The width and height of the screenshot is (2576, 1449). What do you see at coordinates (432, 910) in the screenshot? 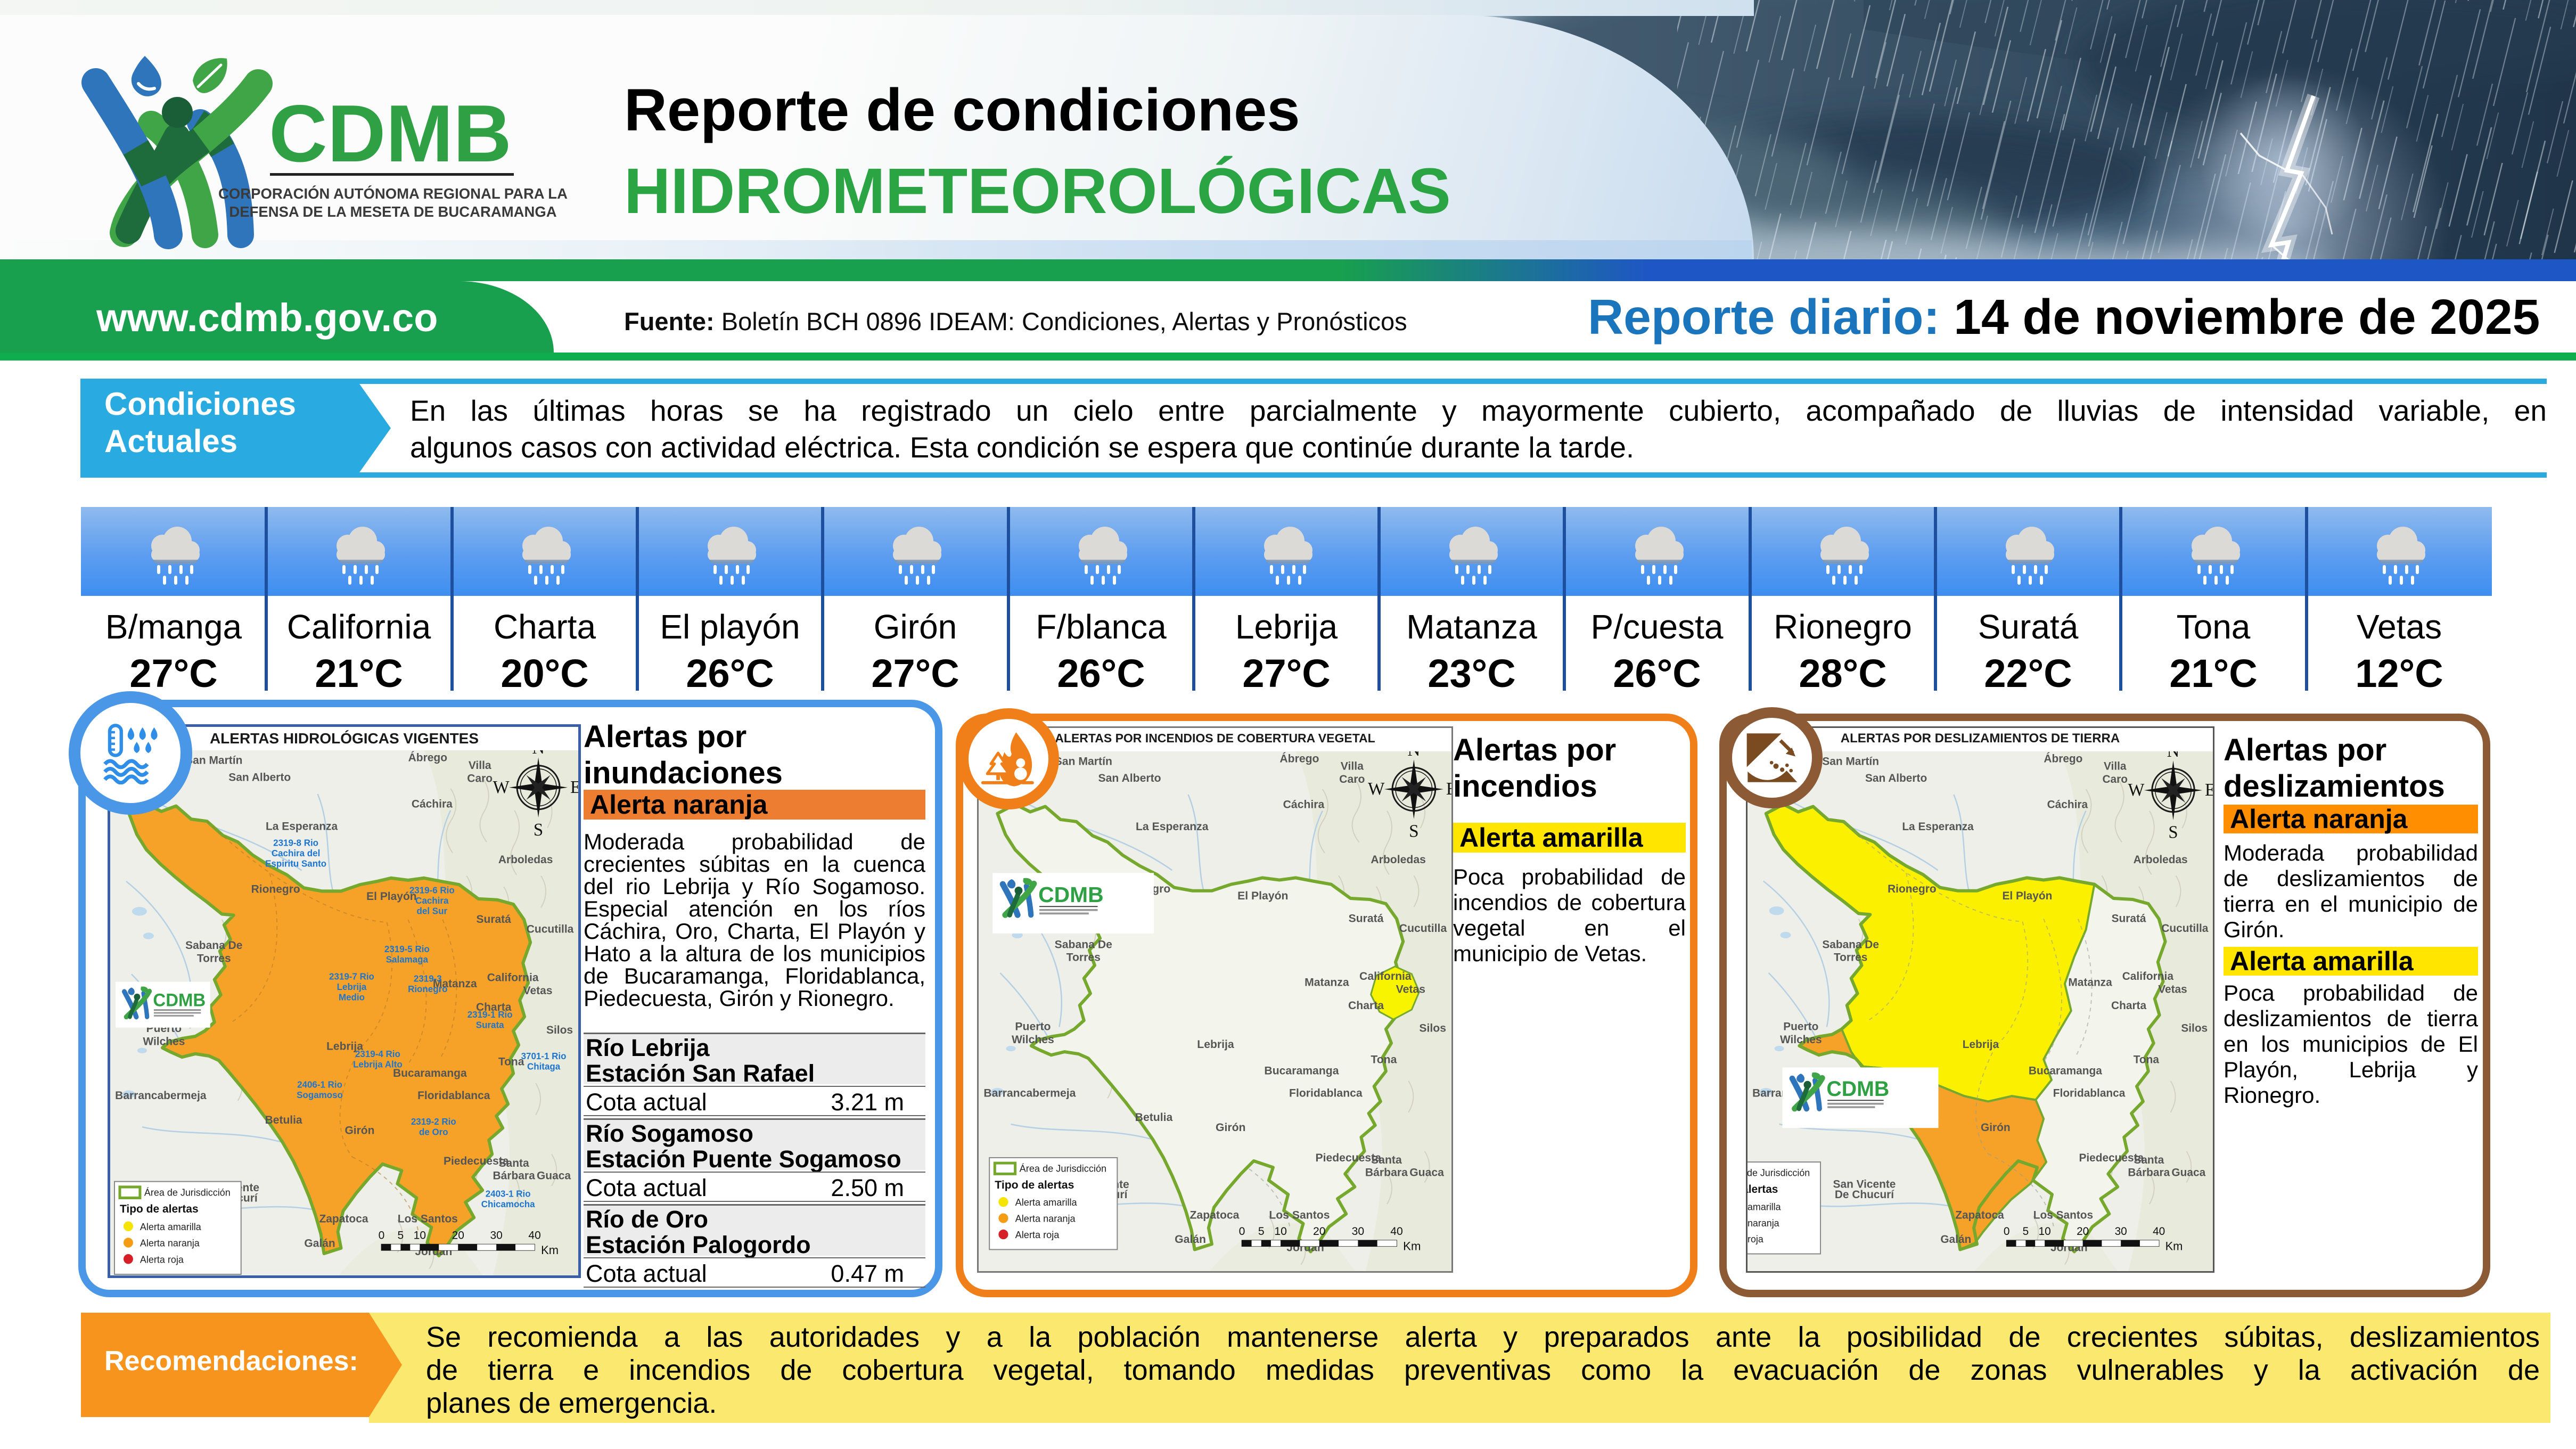
I see `svg-text: del Sur` at bounding box center [432, 910].